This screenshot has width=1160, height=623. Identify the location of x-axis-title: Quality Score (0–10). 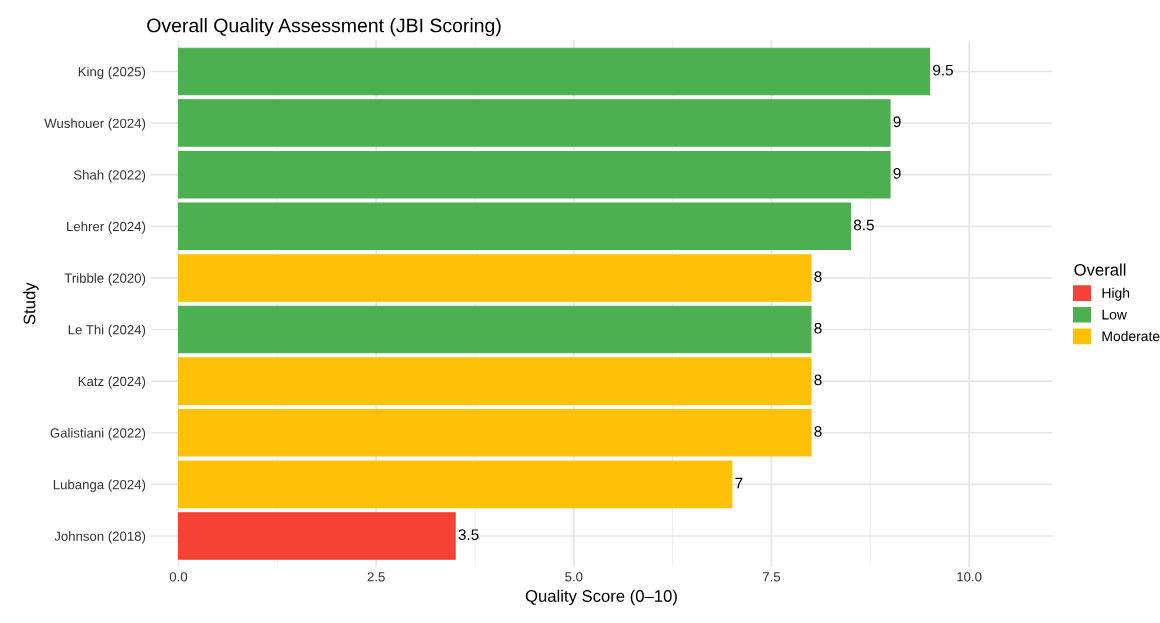
(601, 597).